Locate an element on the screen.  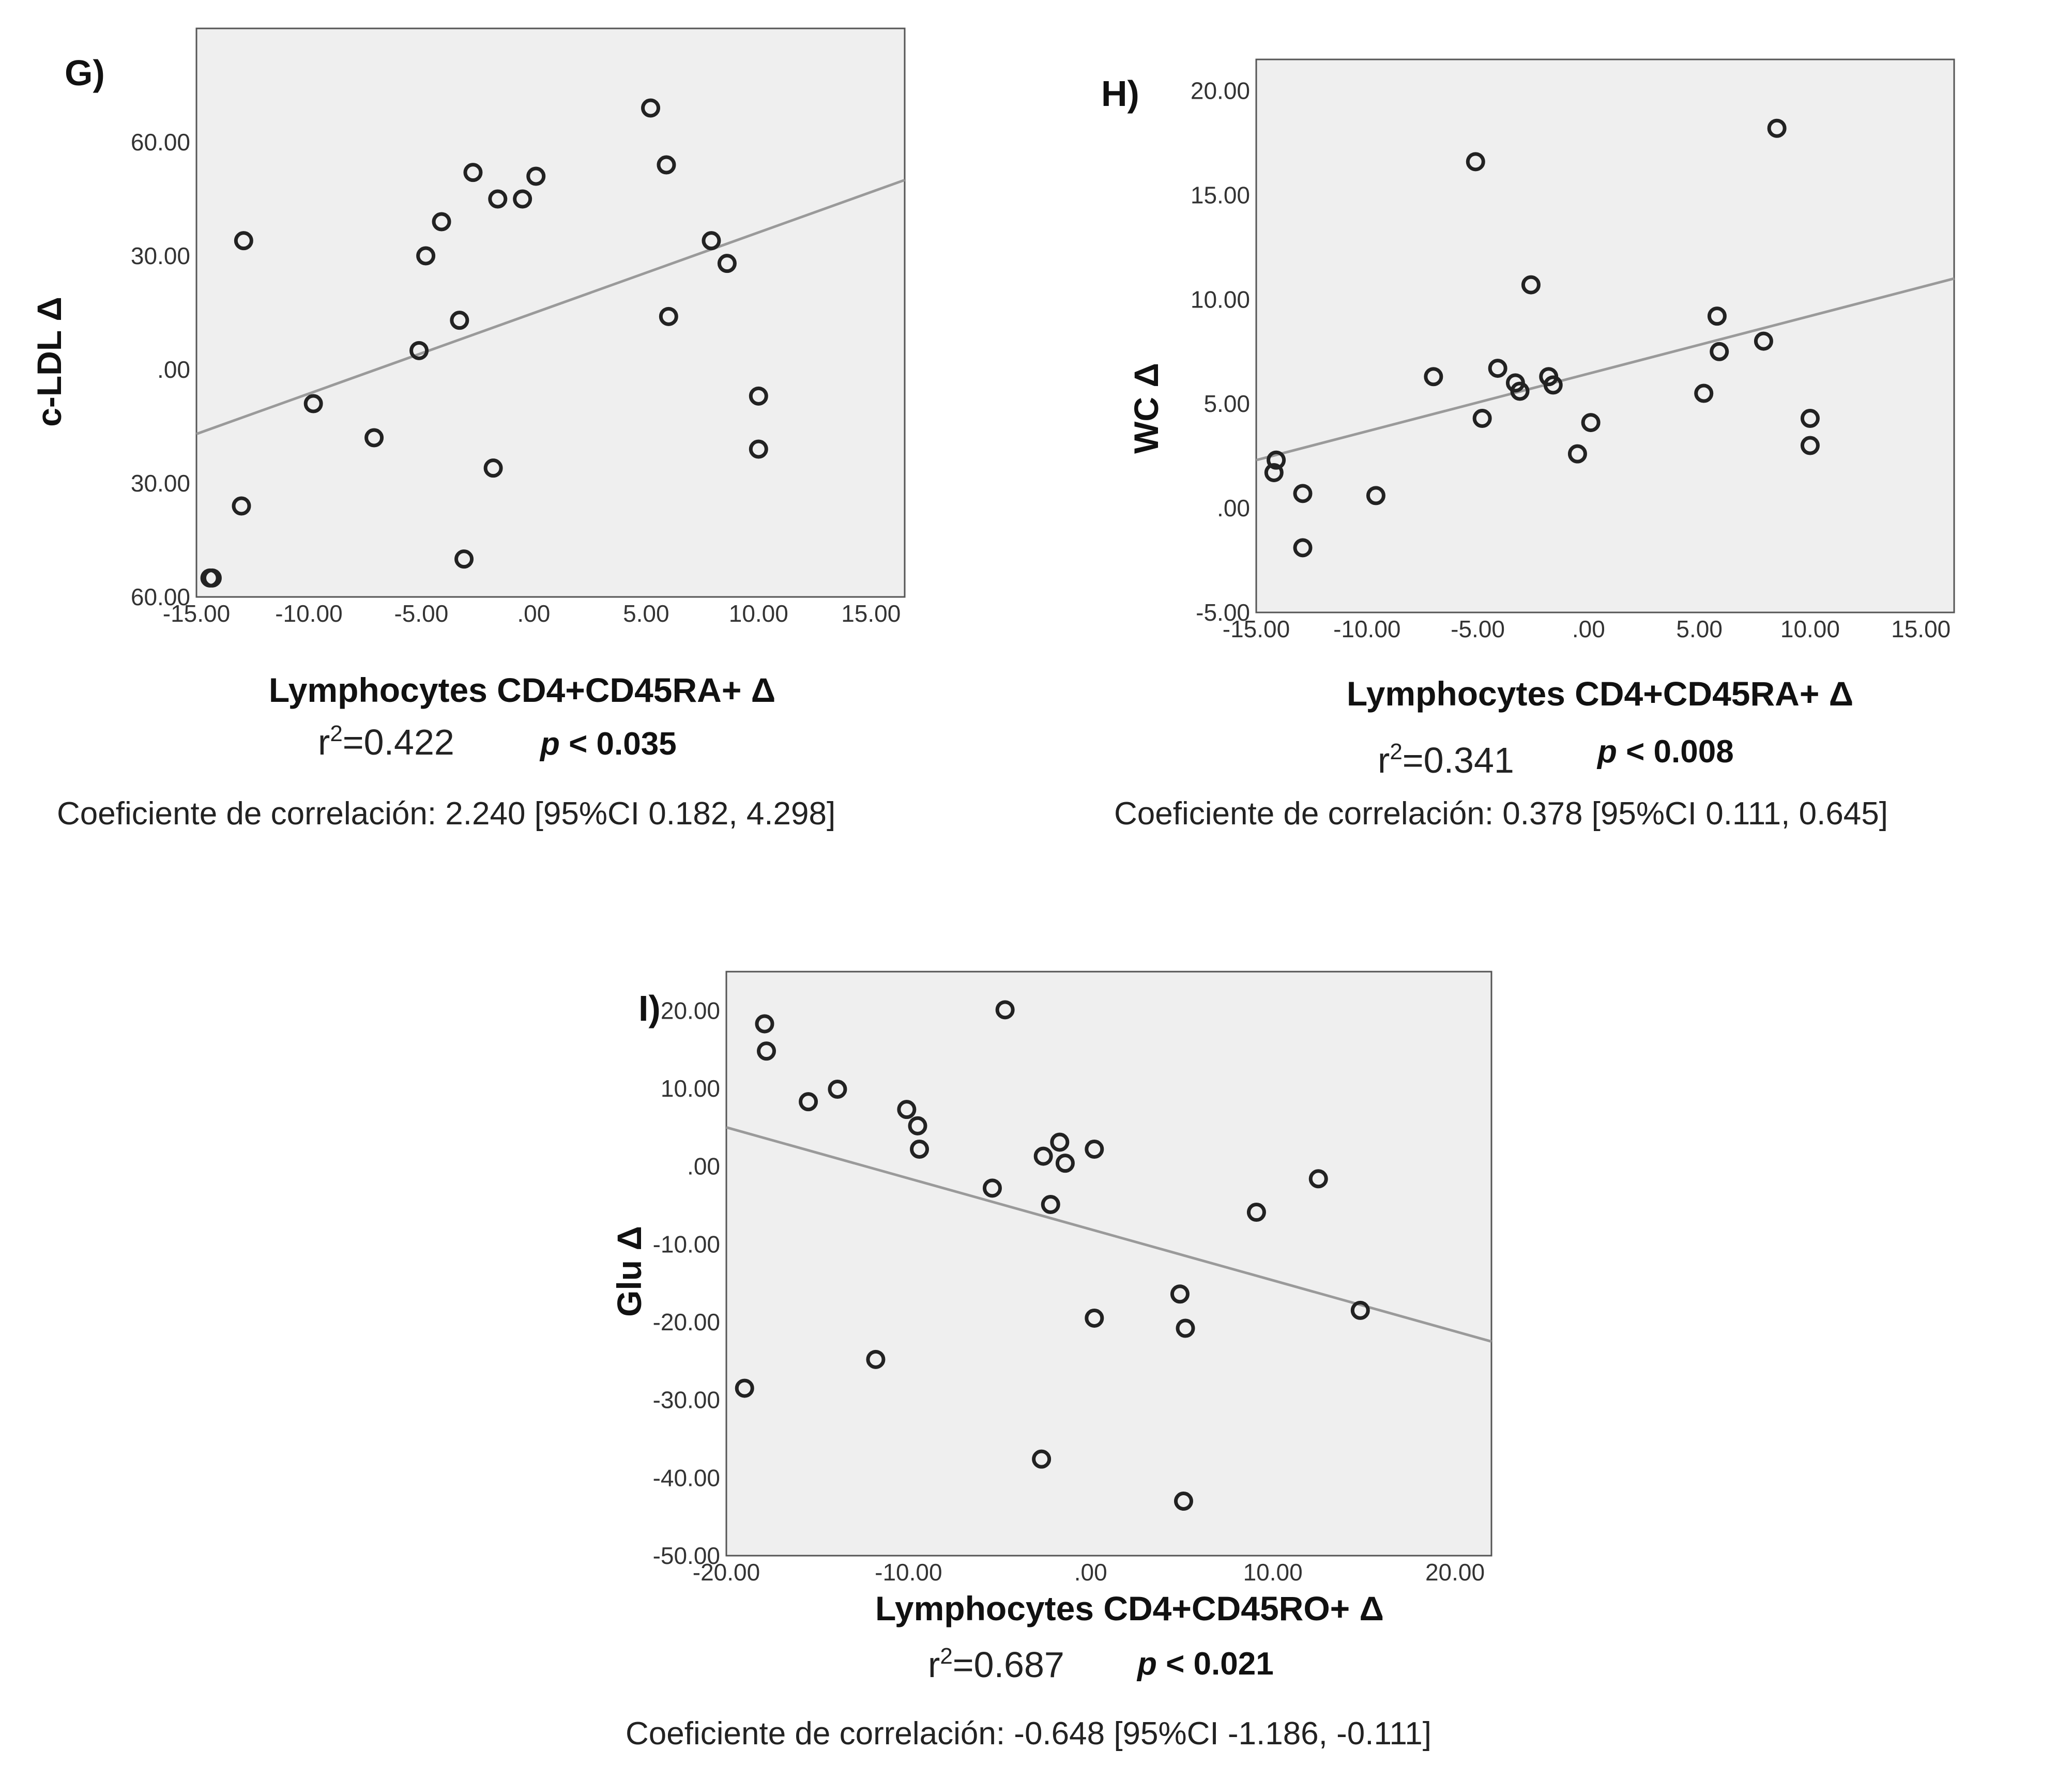
panel-g-y-ticks: 60.00 30.00 .00 30.00 60.00 is located at coordinates (160, 369).